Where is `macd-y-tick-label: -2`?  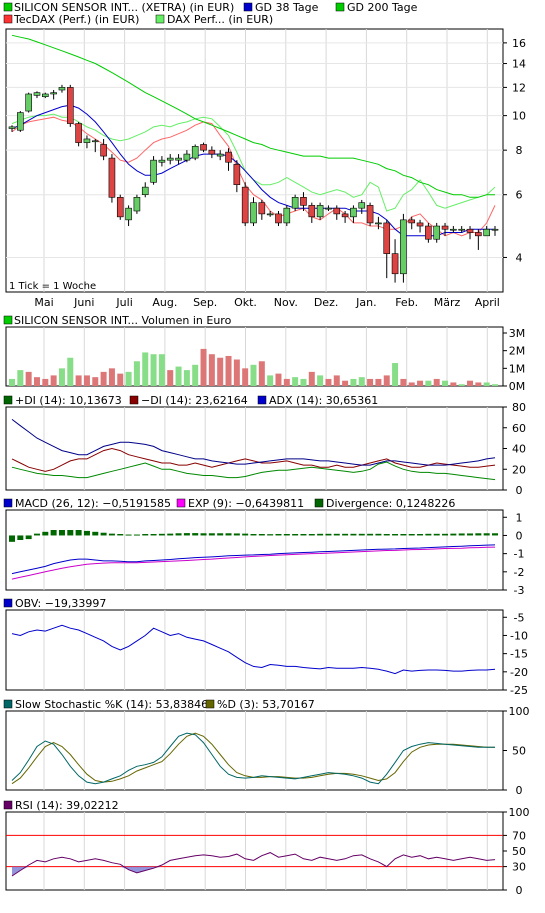 macd-y-tick-label: -2 is located at coordinates (519, 572).